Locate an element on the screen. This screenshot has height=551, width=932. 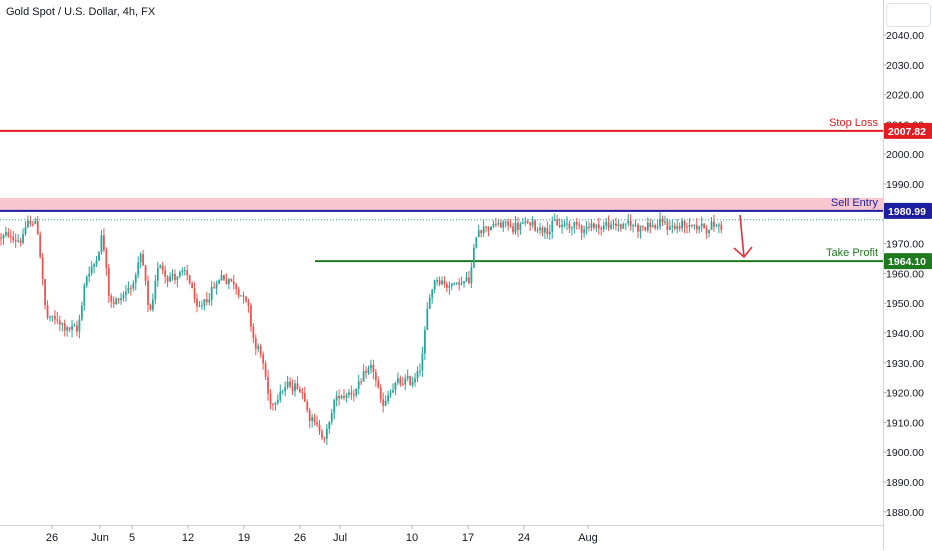
time-axis is located at coordinates (441, 538).